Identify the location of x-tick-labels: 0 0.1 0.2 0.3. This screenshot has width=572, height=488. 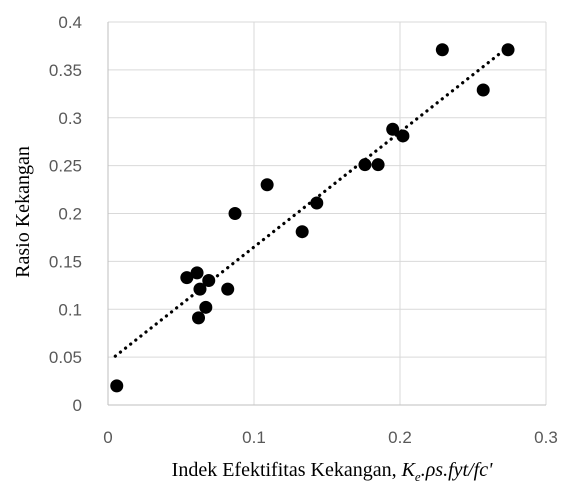
(330, 437).